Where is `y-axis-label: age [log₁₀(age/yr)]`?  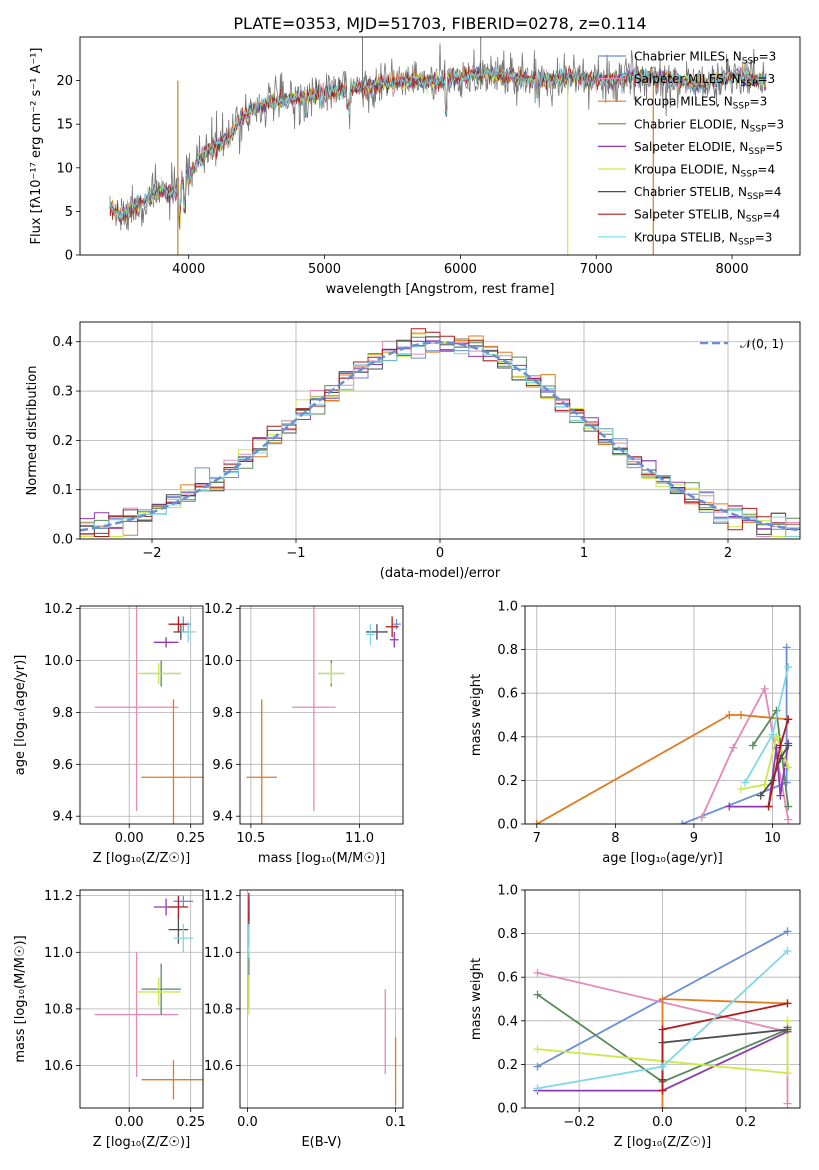
y-axis-label: age [log₁₀(age/yr)] is located at coordinates (20, 715).